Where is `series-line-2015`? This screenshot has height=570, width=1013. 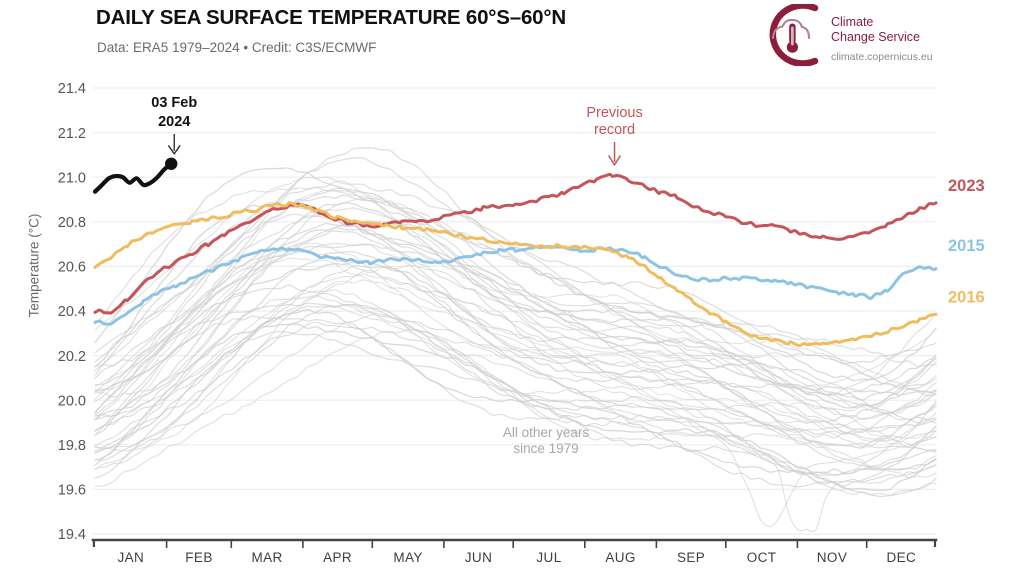 series-line-2015 is located at coordinates (515, 285).